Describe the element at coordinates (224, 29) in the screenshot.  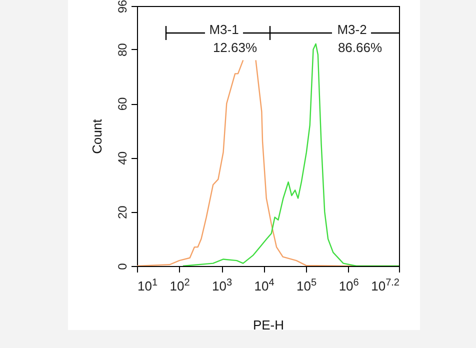
I see `annotation: M3-1` at that location.